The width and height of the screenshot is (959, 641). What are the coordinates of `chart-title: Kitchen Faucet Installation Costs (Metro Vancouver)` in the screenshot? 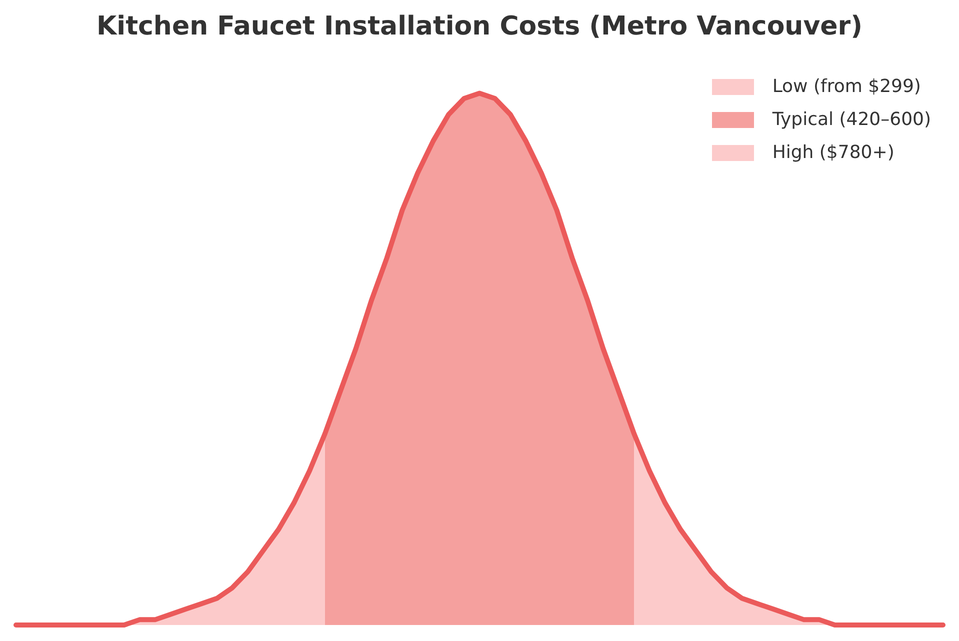 It's located at (479, 26).